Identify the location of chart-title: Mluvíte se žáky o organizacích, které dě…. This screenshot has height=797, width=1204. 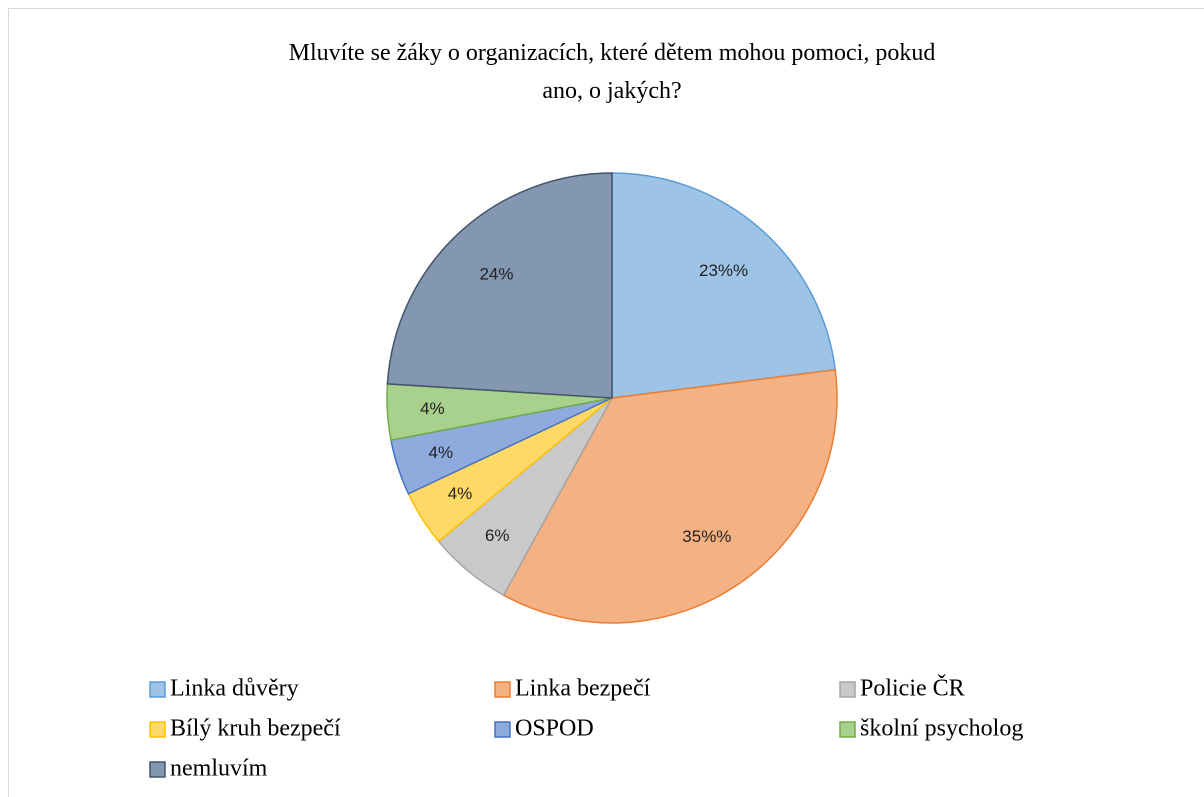
(612, 72).